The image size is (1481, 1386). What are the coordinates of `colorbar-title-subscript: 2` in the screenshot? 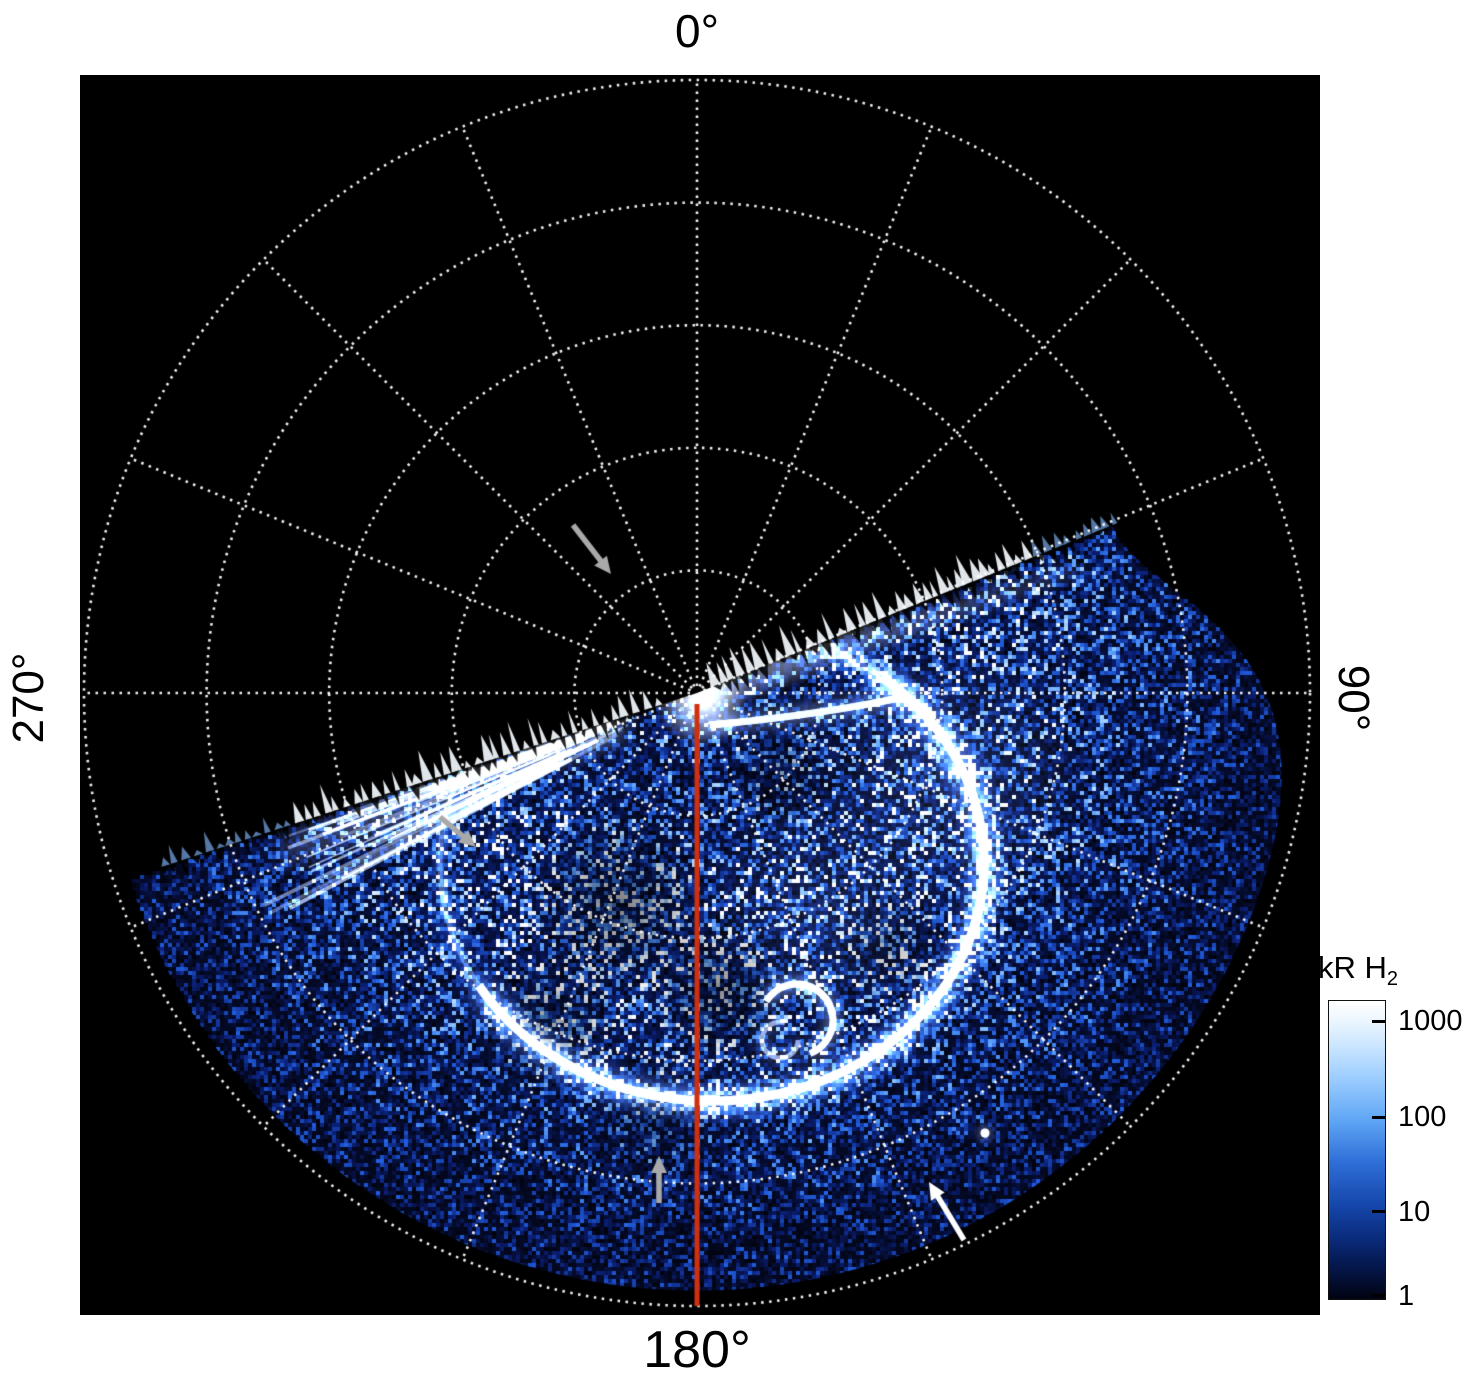 It's located at (1392, 979).